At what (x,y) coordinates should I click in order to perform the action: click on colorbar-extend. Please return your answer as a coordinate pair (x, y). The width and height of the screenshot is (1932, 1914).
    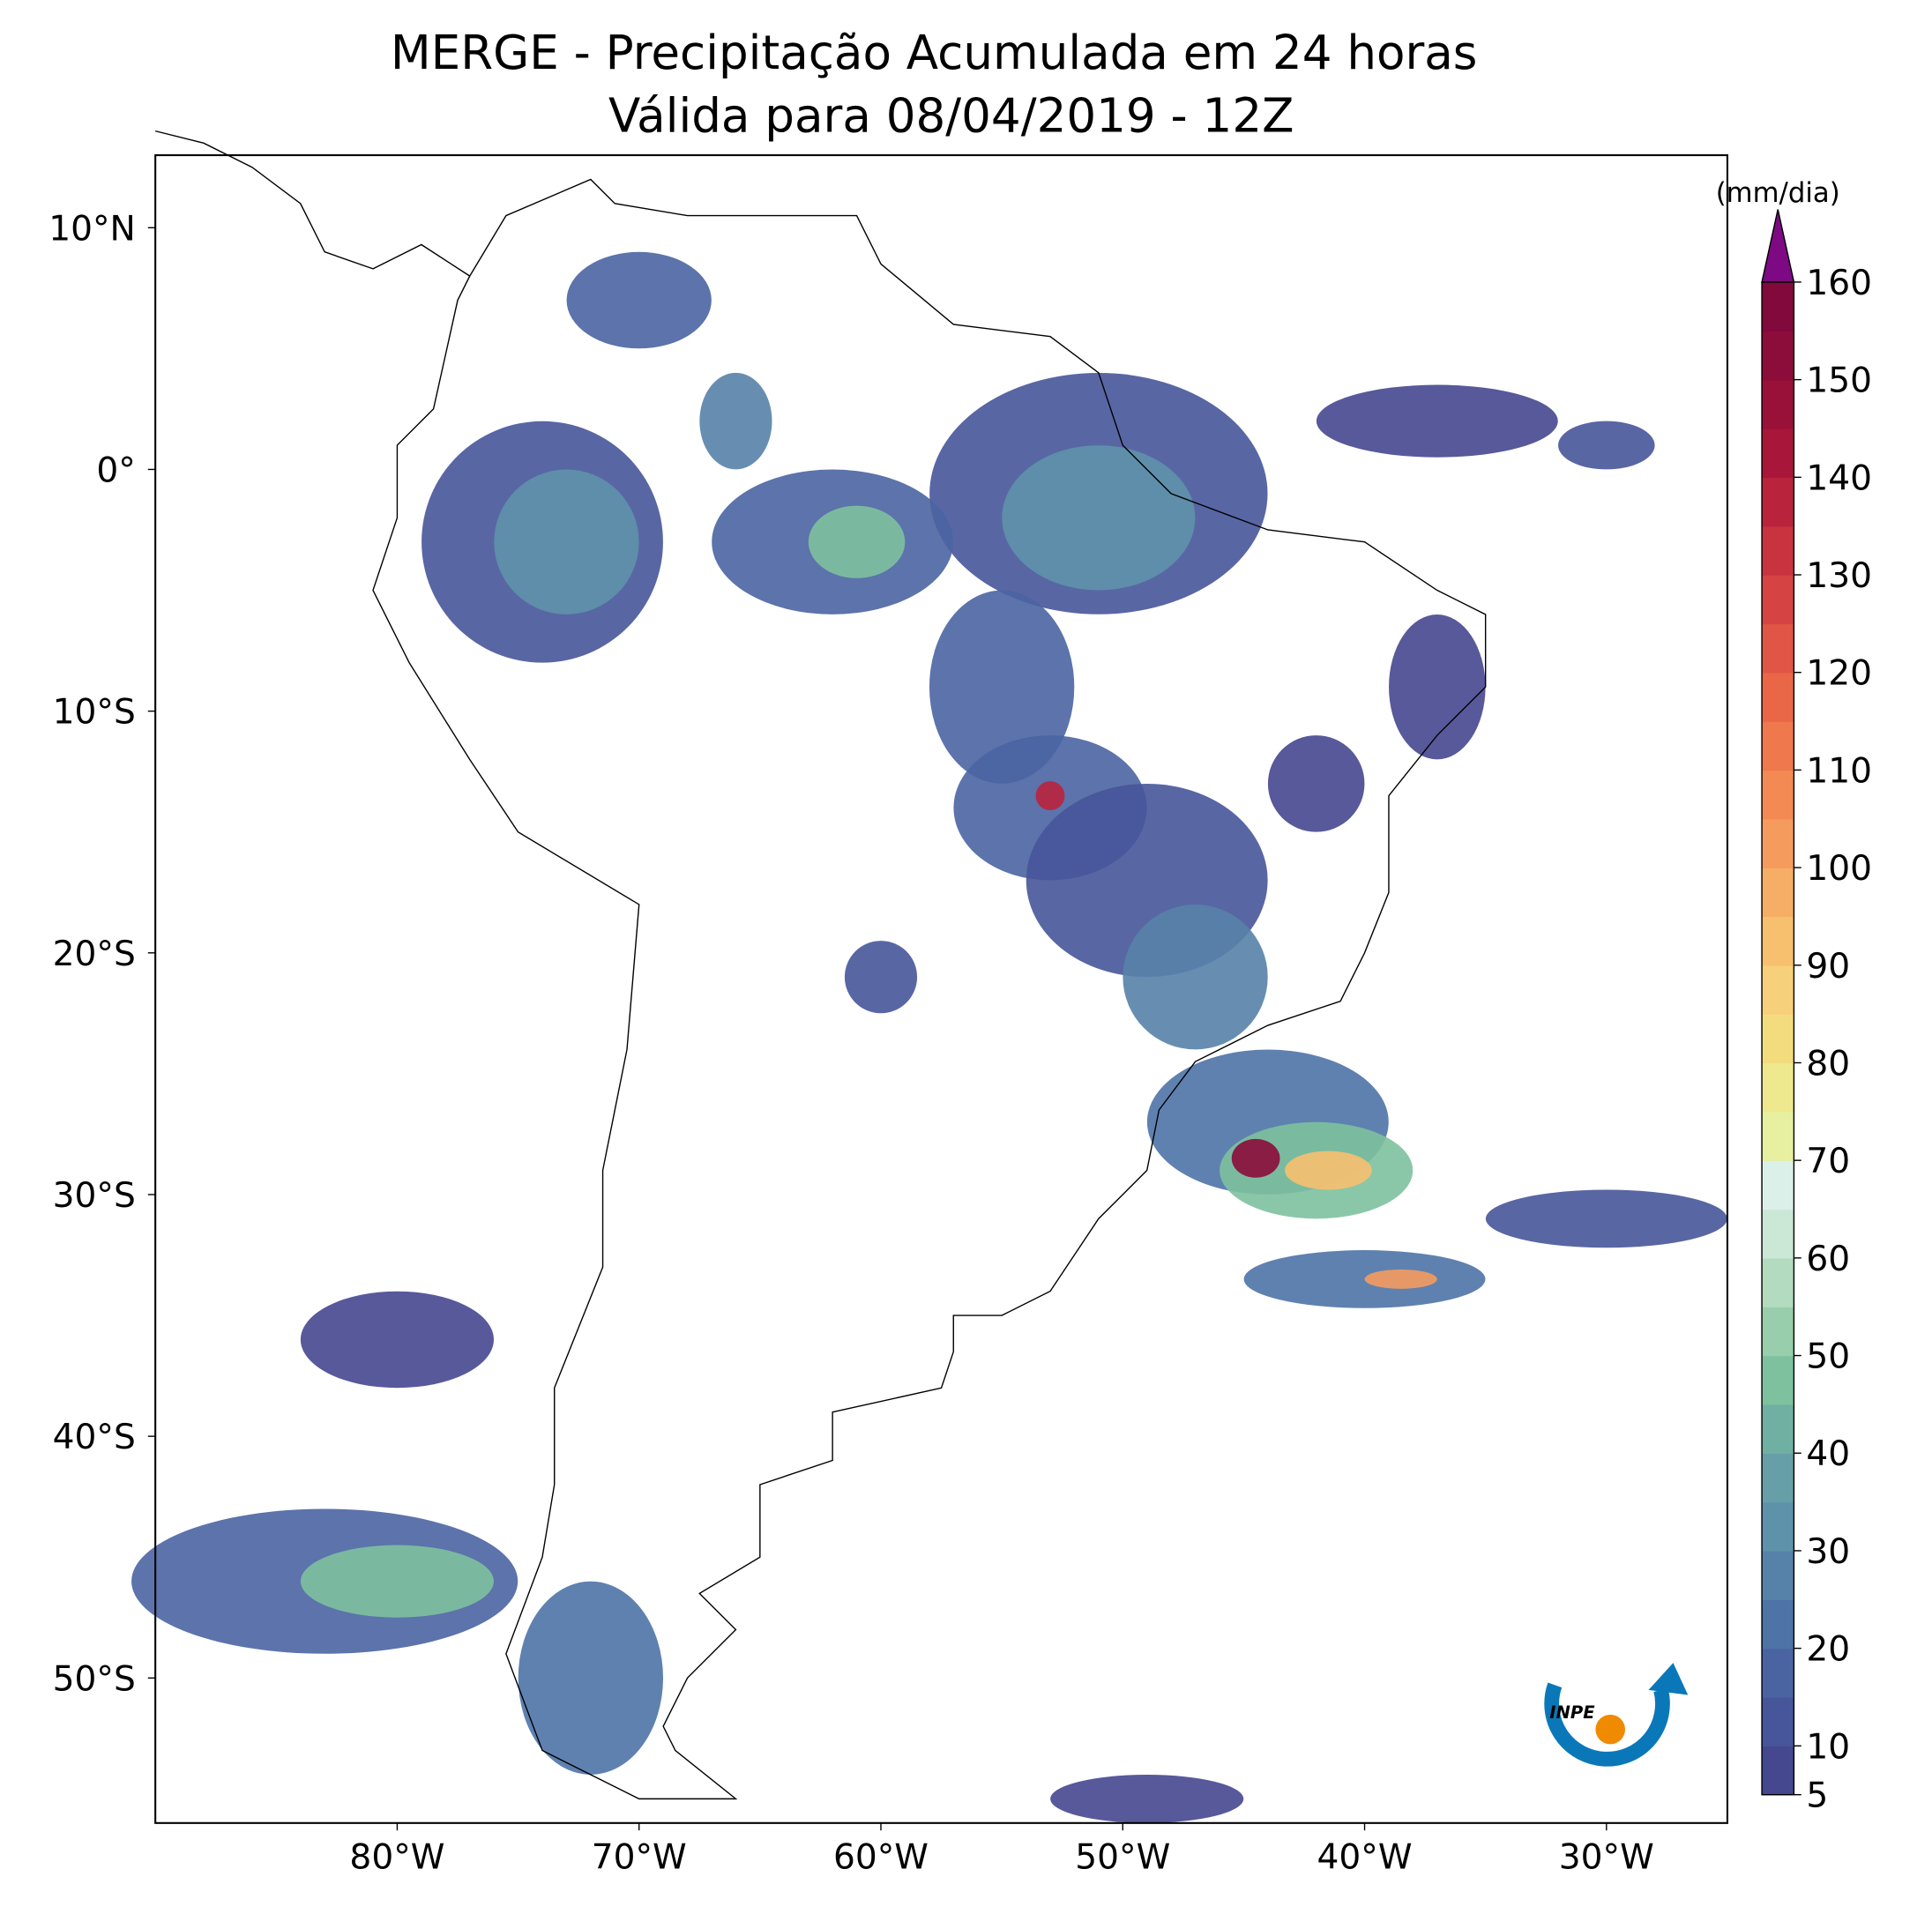
    Looking at the image, I should click on (1778, 246).